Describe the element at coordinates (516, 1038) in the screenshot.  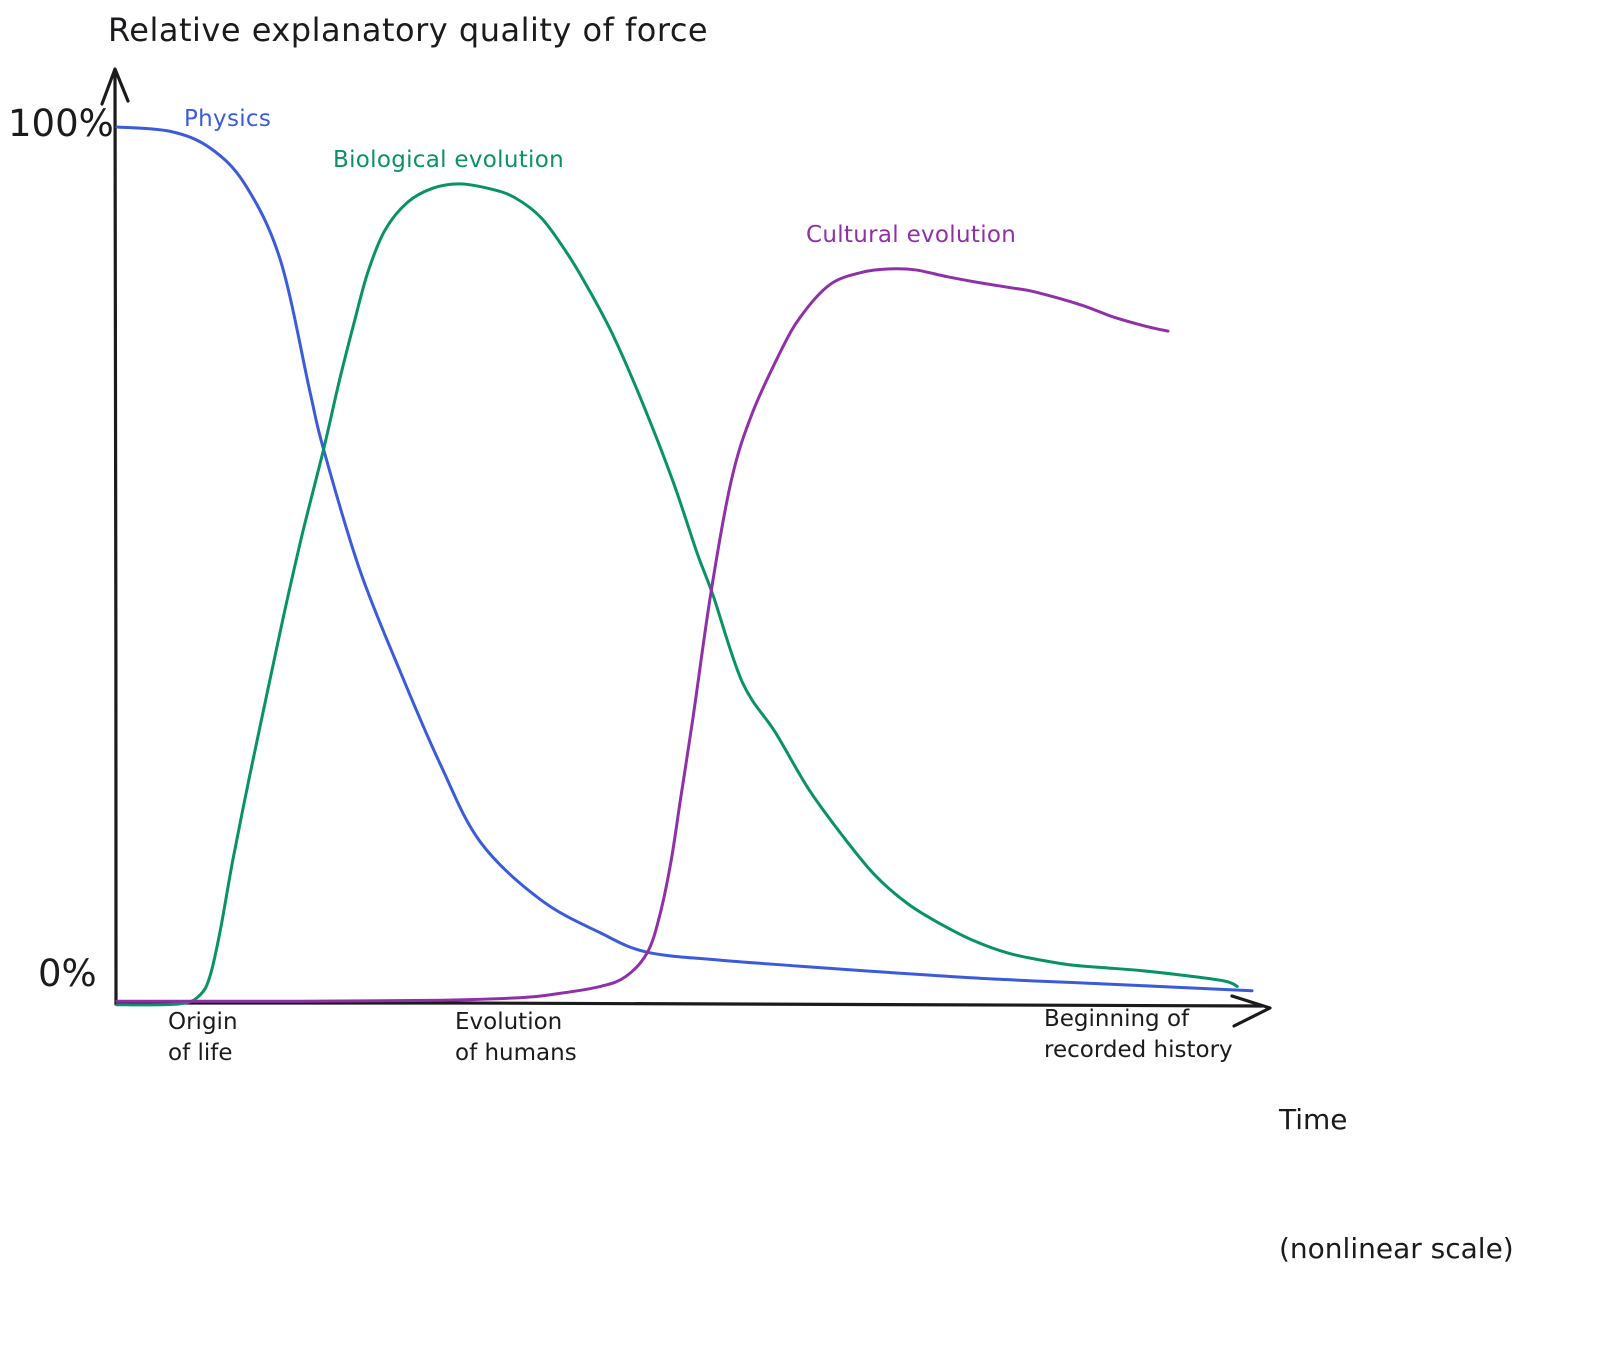
I see `annotation-evolution-of-humans: Evolution of humans` at that location.